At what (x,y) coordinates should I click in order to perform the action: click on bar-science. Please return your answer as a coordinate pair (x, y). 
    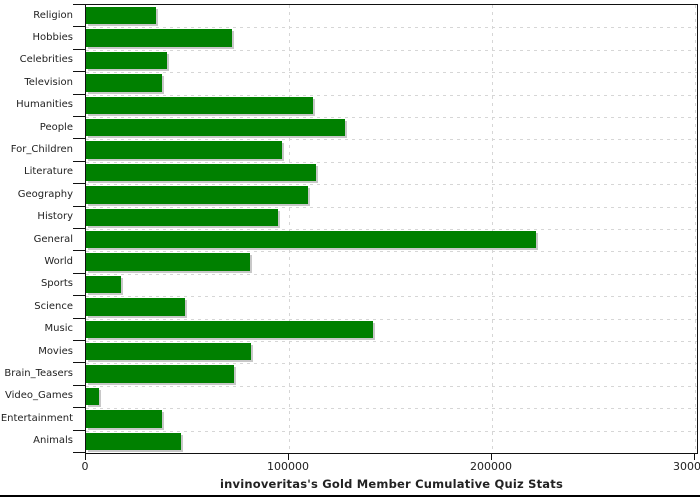
    Looking at the image, I should click on (136, 307).